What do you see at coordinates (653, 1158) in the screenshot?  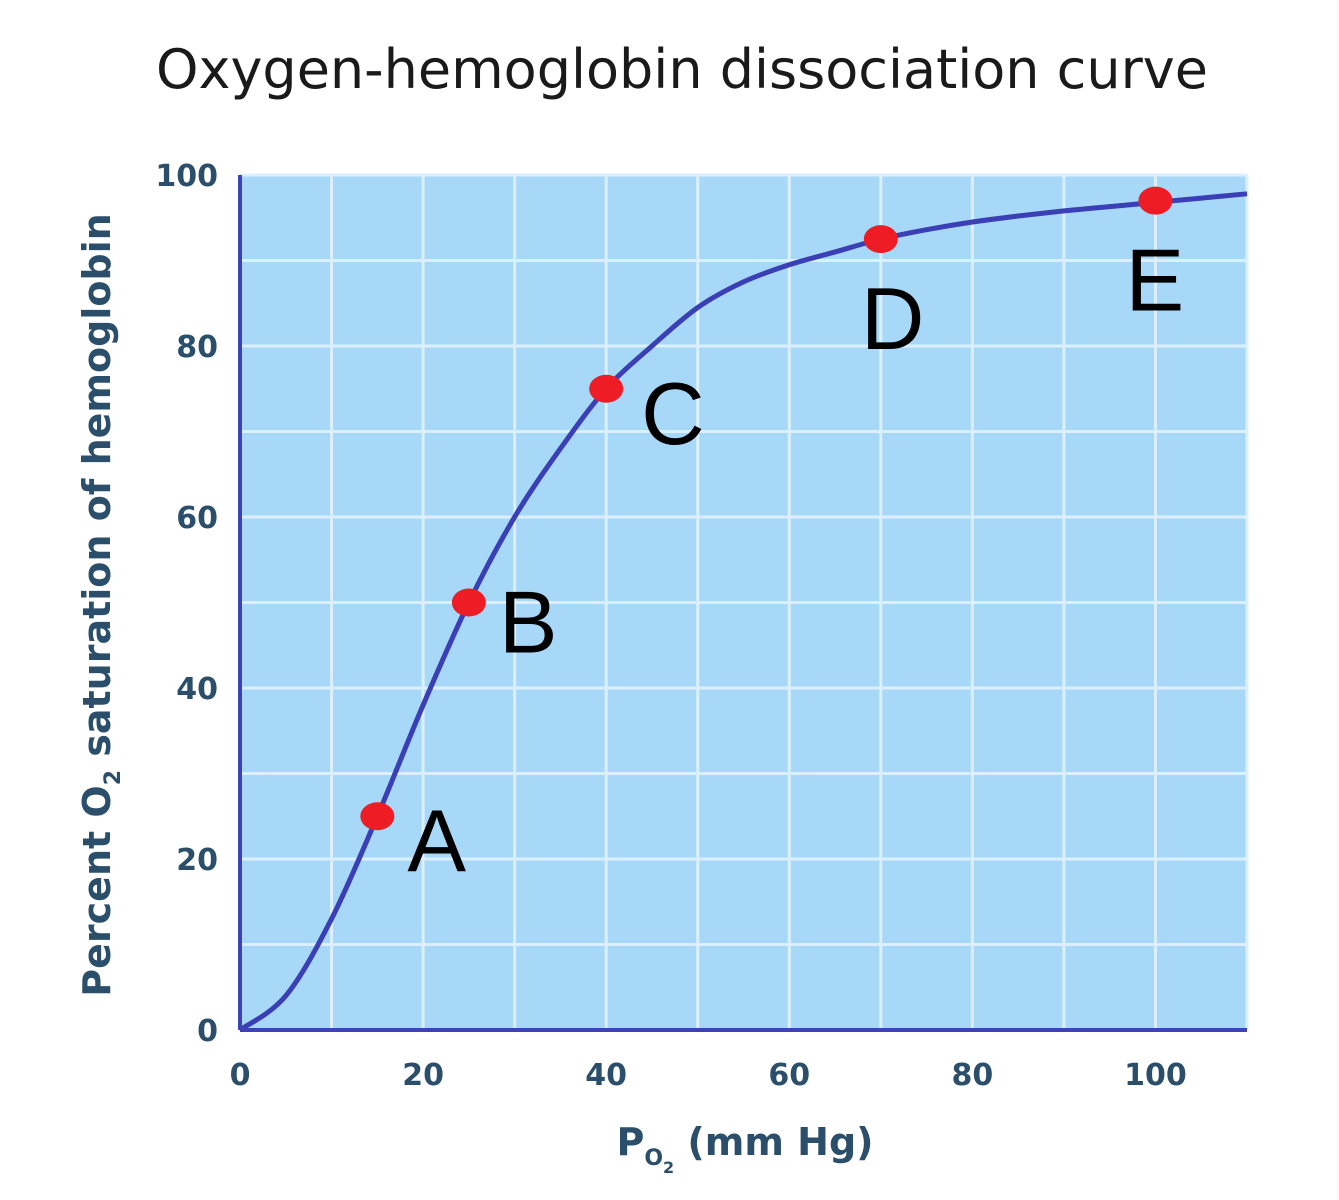 I see `x-label-sub: O` at bounding box center [653, 1158].